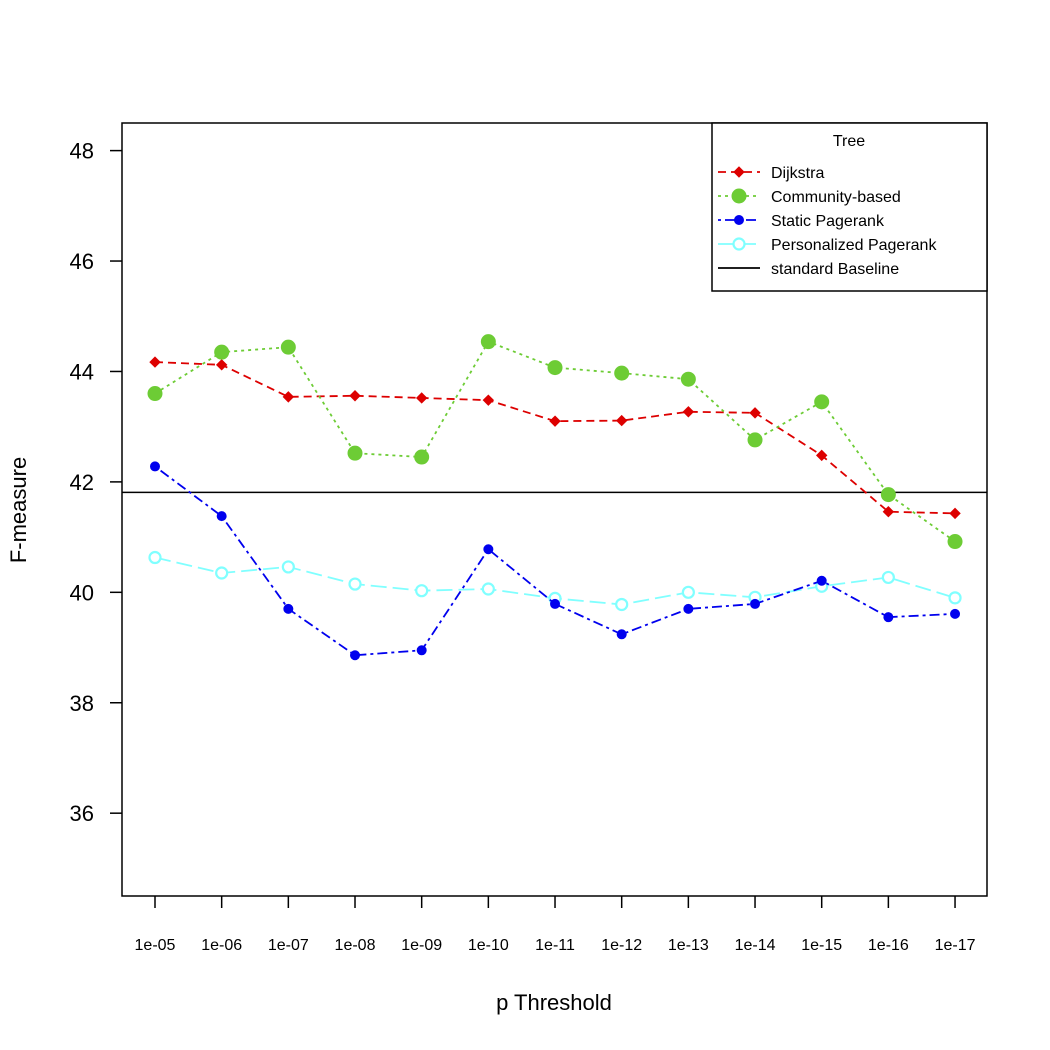 The width and height of the screenshot is (1050, 1050). I want to click on legend-title: Tree, so click(849, 141).